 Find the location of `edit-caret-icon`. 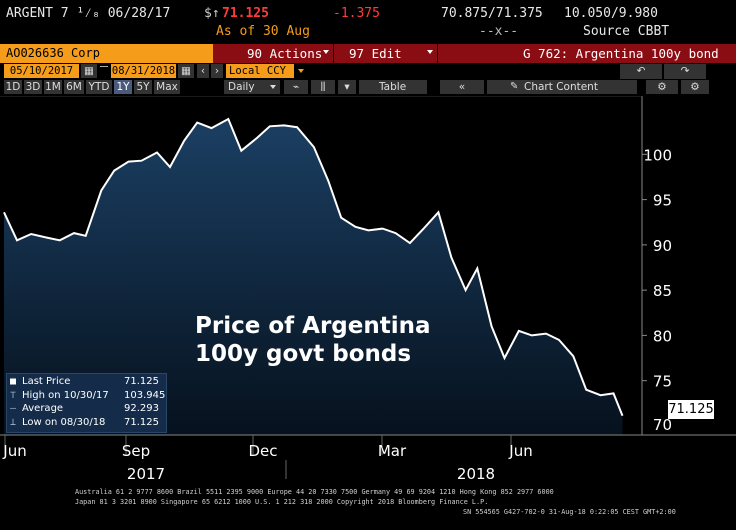

edit-caret-icon is located at coordinates (430, 52).